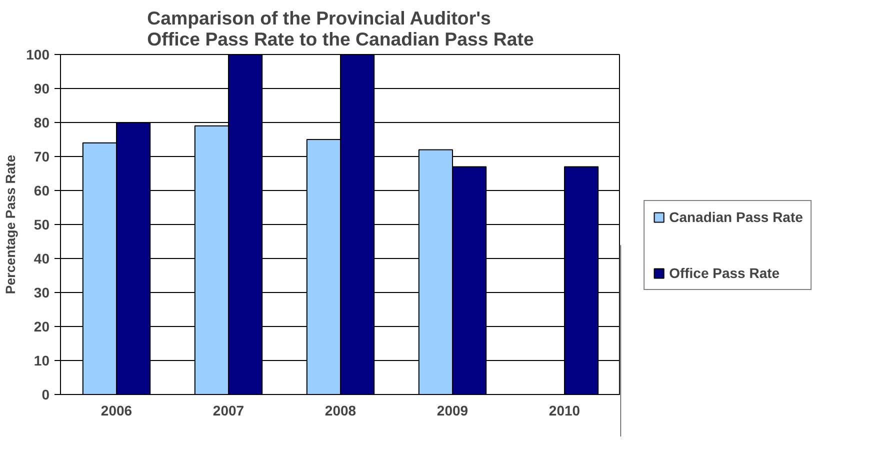 This screenshot has width=895, height=475. I want to click on legend-label: Canadian Pass Rate, so click(736, 217).